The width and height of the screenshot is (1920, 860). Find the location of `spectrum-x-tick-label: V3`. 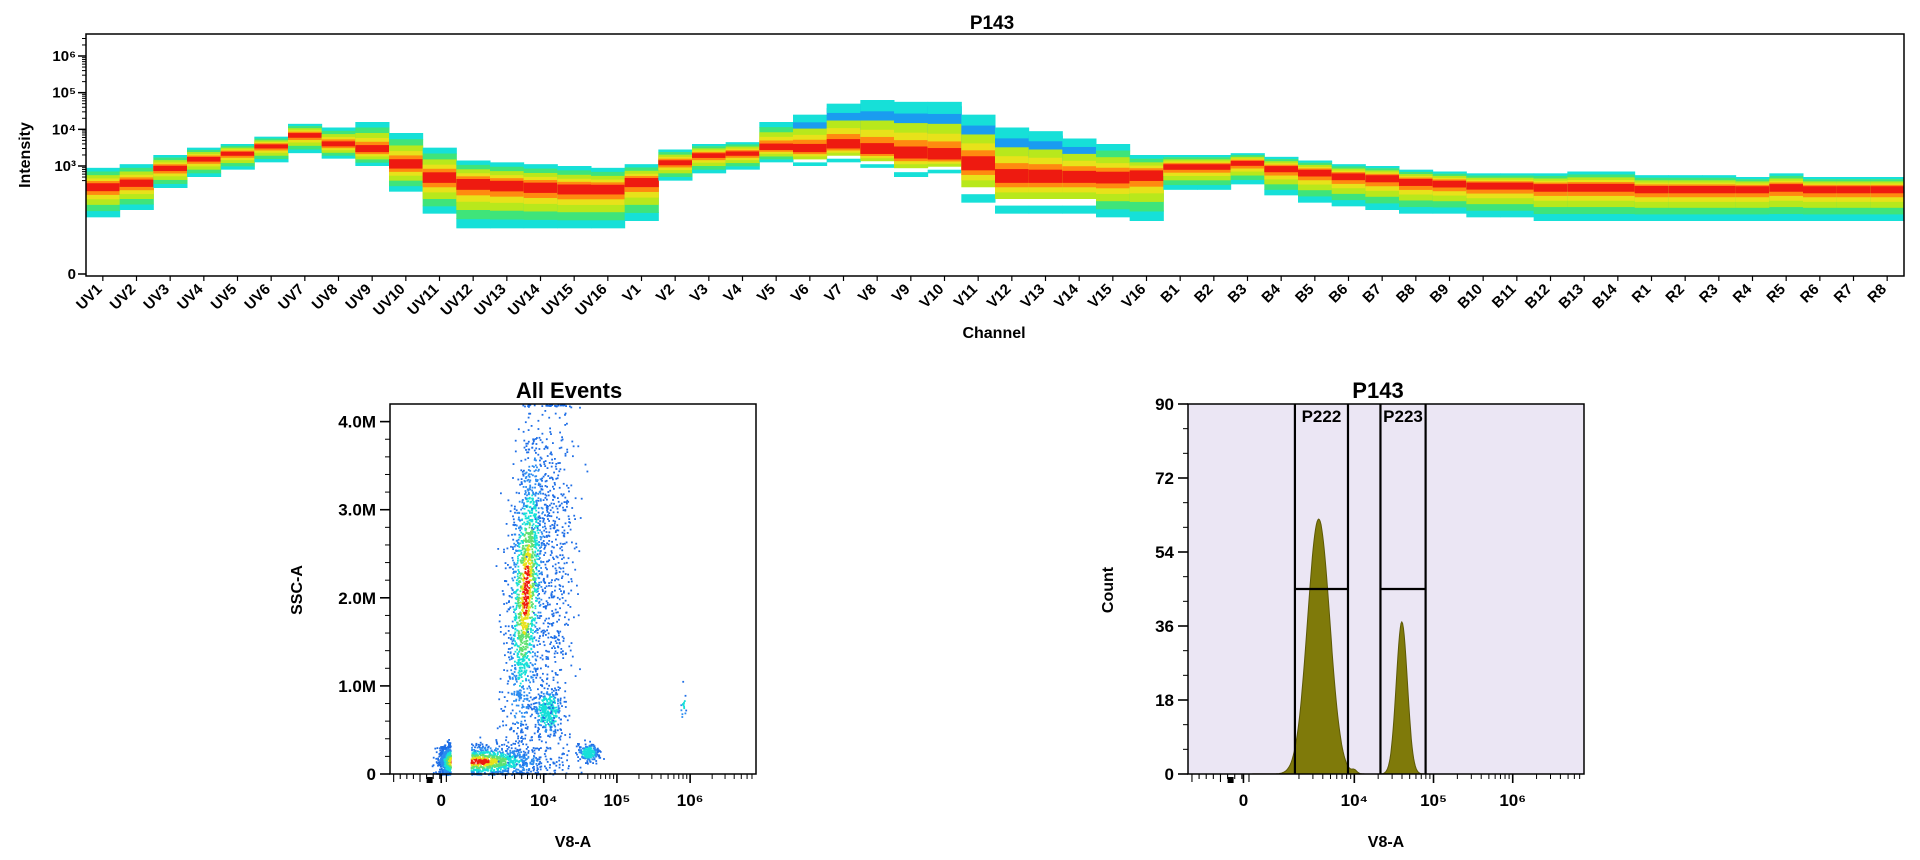

spectrum-x-tick-label: V3 is located at coordinates (699, 293).